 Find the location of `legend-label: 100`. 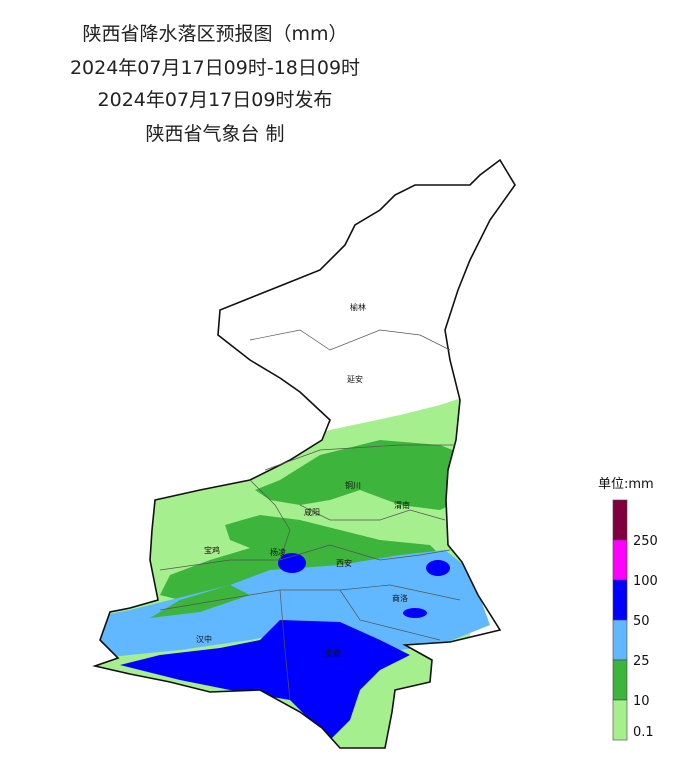

legend-label: 100 is located at coordinates (645, 581).